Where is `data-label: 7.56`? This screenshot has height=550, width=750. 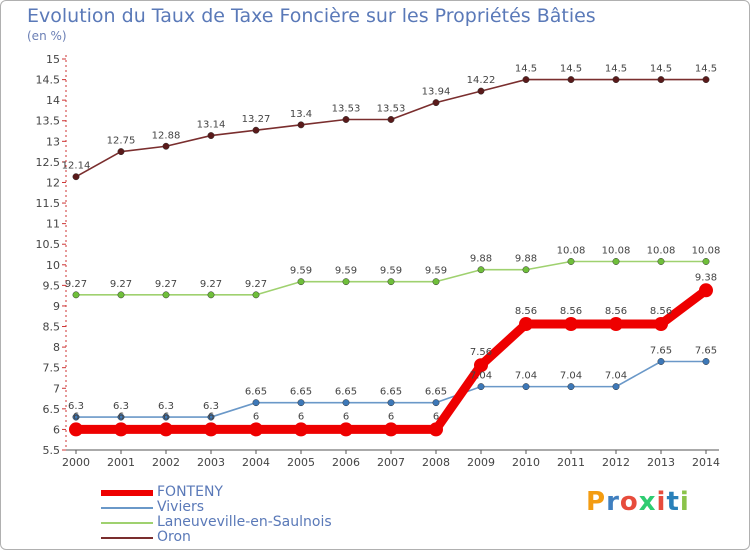
data-label: 7.56 is located at coordinates (481, 352).